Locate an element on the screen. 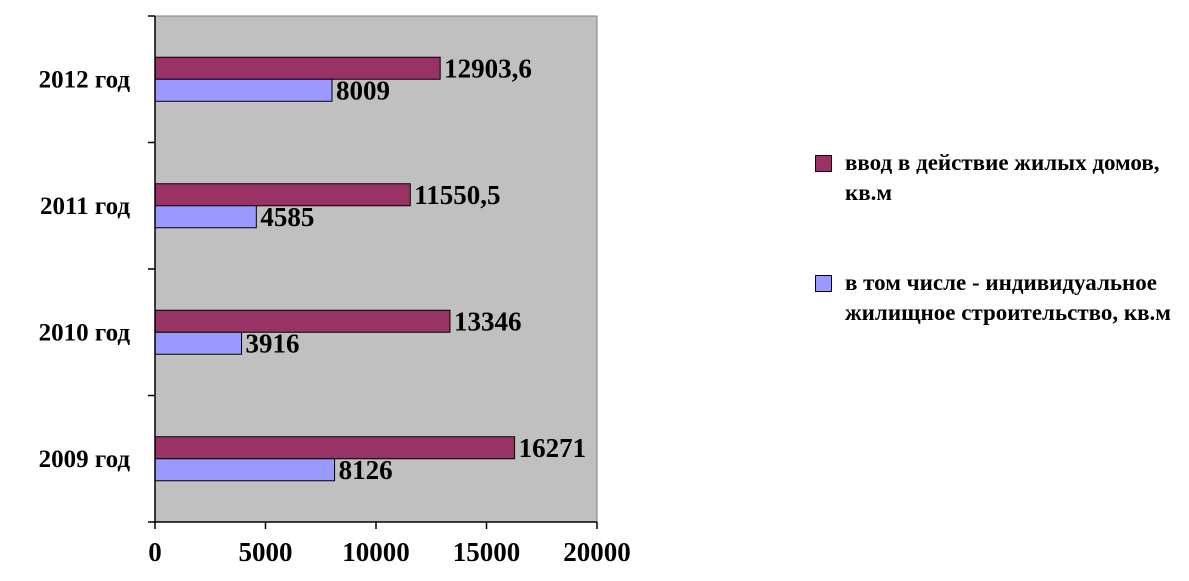 This screenshot has height=581, width=1189. category-label-2: 2011 год is located at coordinates (85, 206).